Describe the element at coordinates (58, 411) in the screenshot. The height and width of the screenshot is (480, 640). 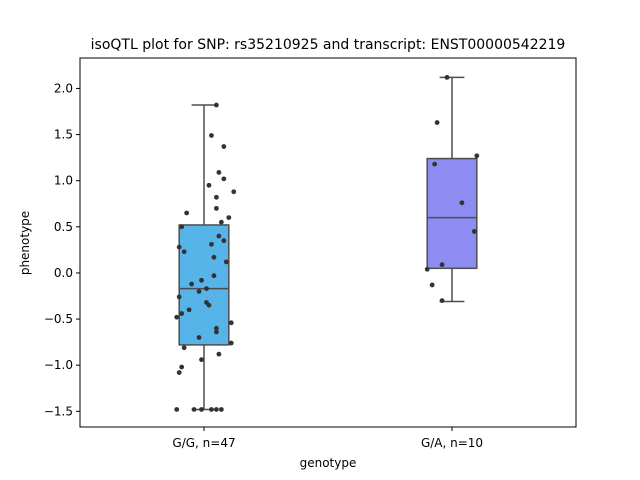
I see `y-tick-label: −1.5` at that location.